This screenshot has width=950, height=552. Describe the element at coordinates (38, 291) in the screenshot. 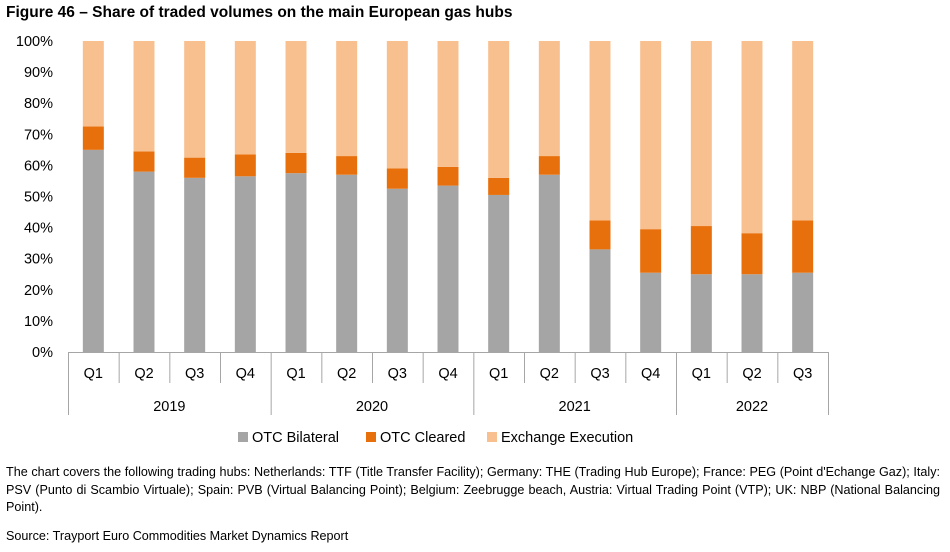

I see `y-tick-label: 20%` at that location.